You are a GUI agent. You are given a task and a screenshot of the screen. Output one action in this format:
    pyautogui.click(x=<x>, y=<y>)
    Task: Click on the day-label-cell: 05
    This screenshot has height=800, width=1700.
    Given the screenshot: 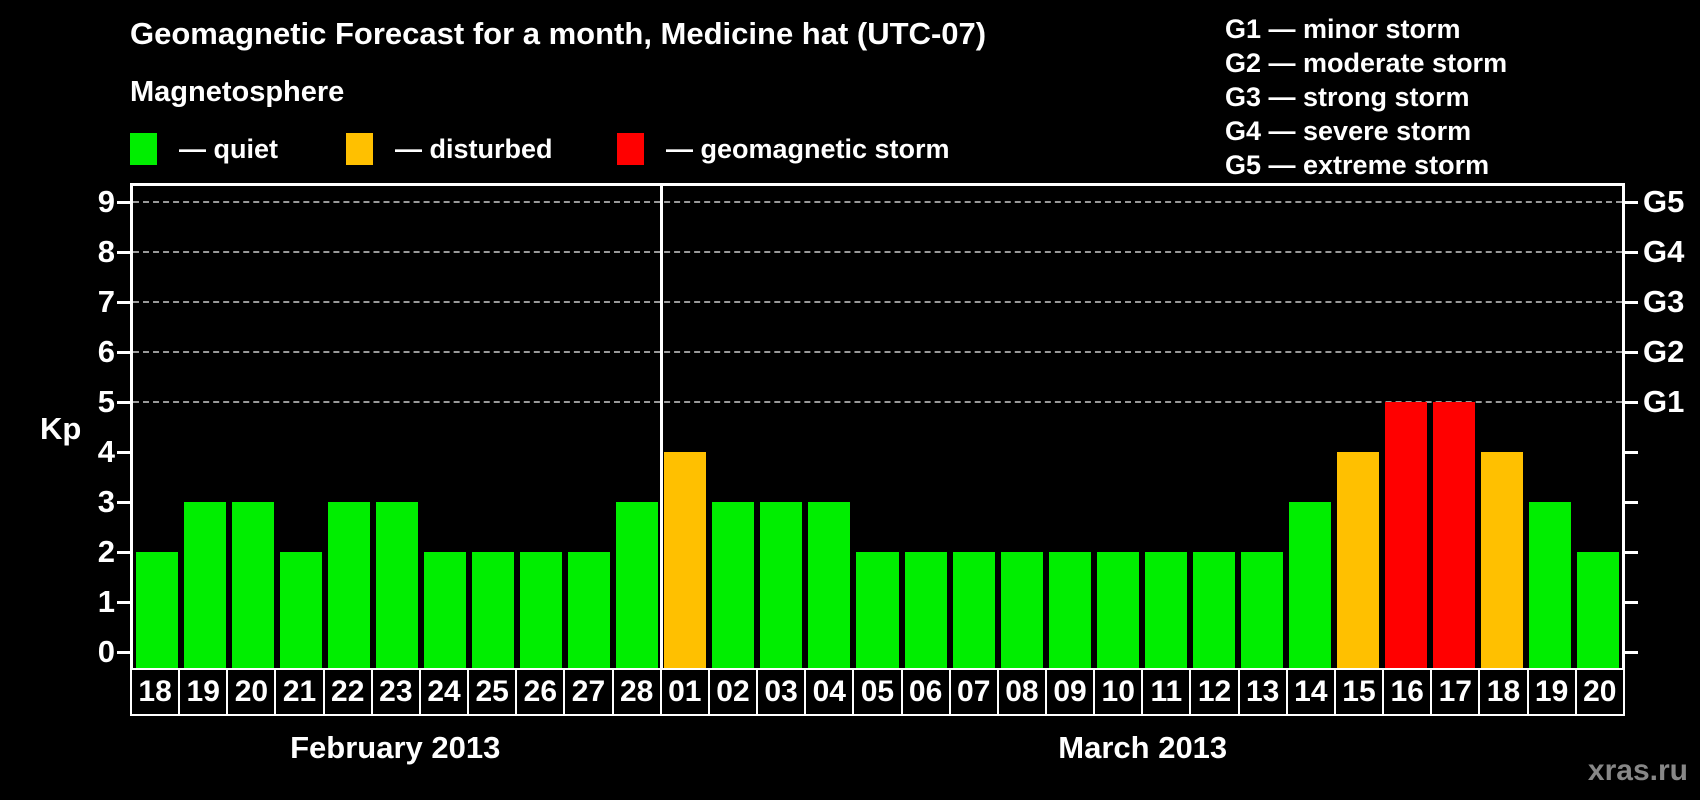 What is the action you would take?
    pyautogui.click(x=877, y=692)
    